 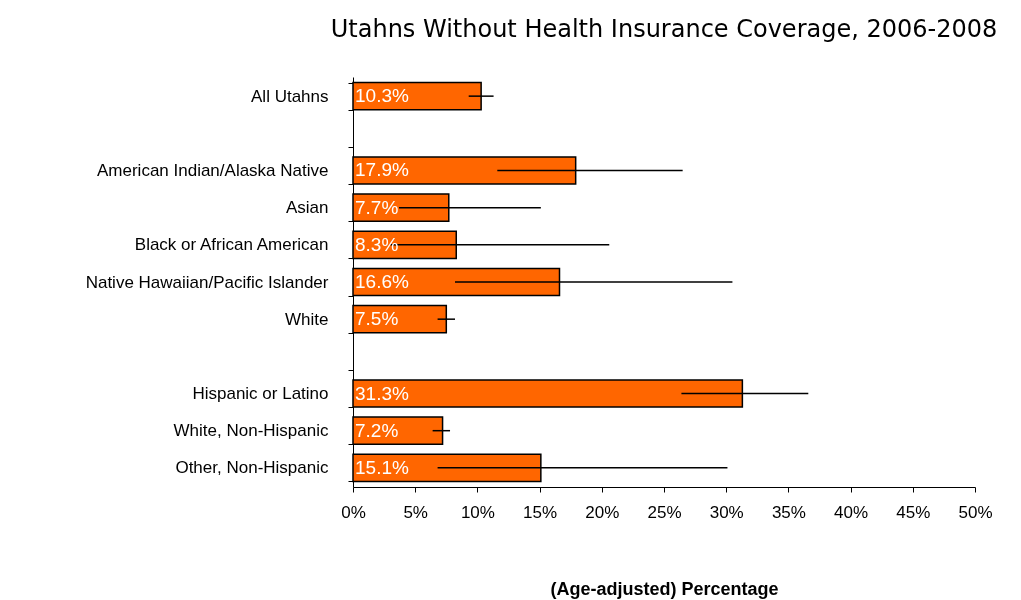 What do you see at coordinates (540, 512) in the screenshot?
I see `x-tick-label: 15%` at bounding box center [540, 512].